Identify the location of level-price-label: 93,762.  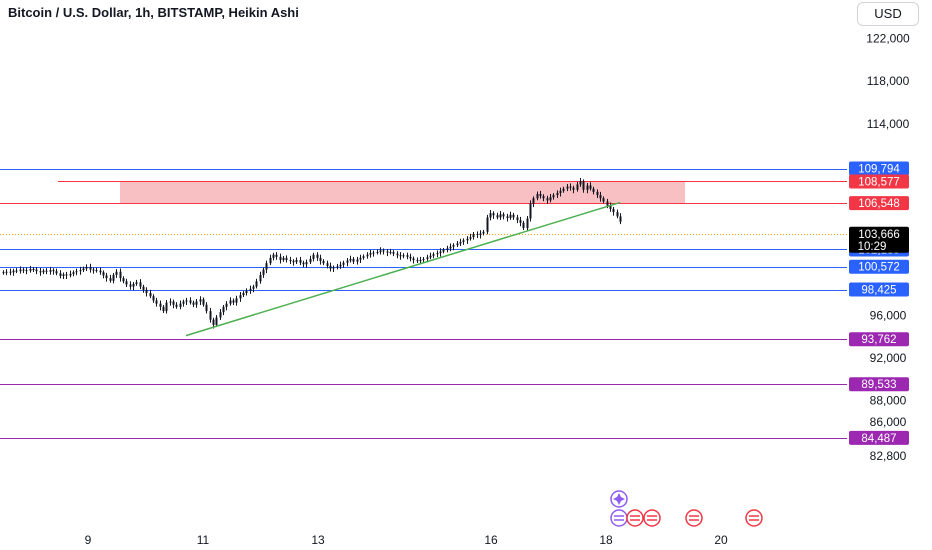
(878, 340).